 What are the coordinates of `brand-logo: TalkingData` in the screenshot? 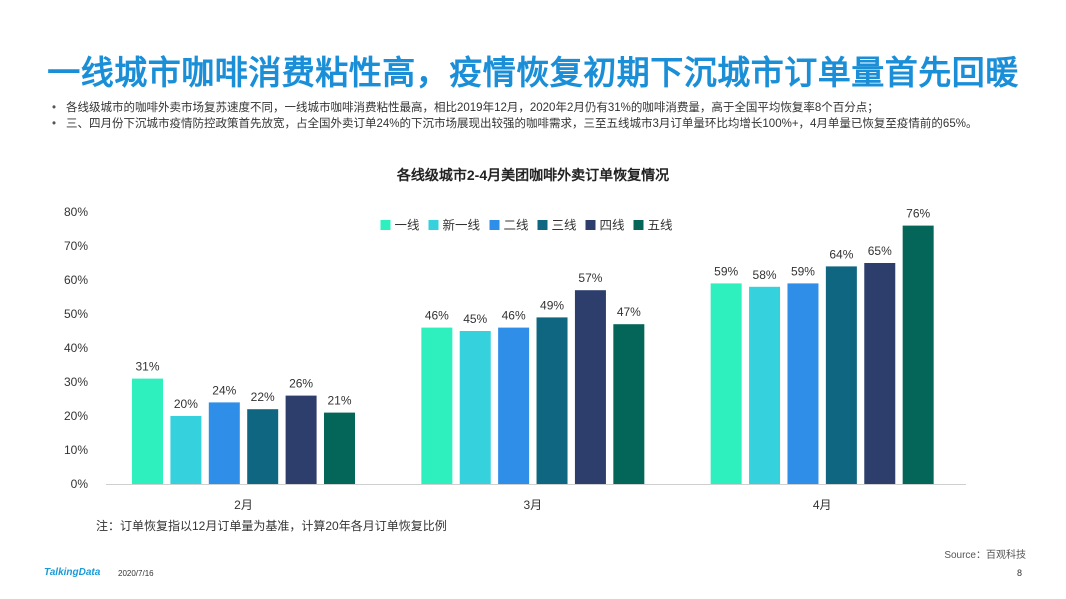 It's located at (72, 572).